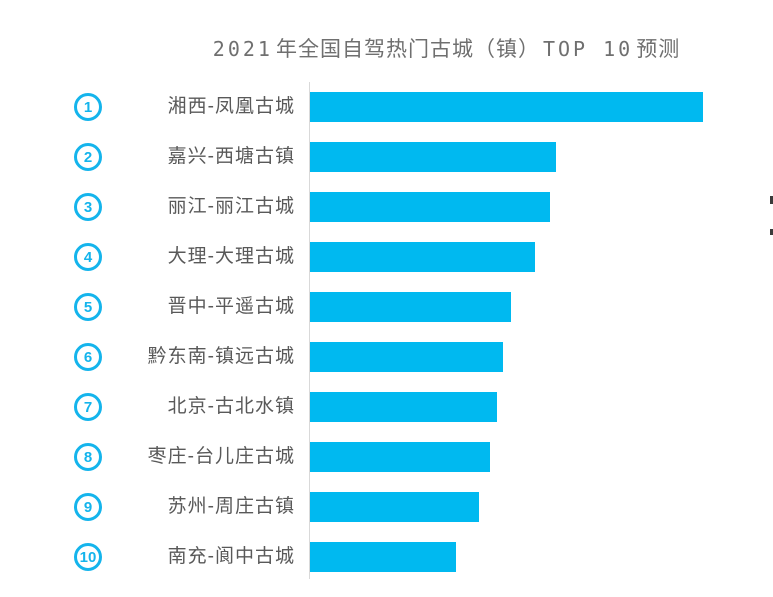  What do you see at coordinates (242, 49) in the screenshot?
I see `title-year: 2021` at bounding box center [242, 49].